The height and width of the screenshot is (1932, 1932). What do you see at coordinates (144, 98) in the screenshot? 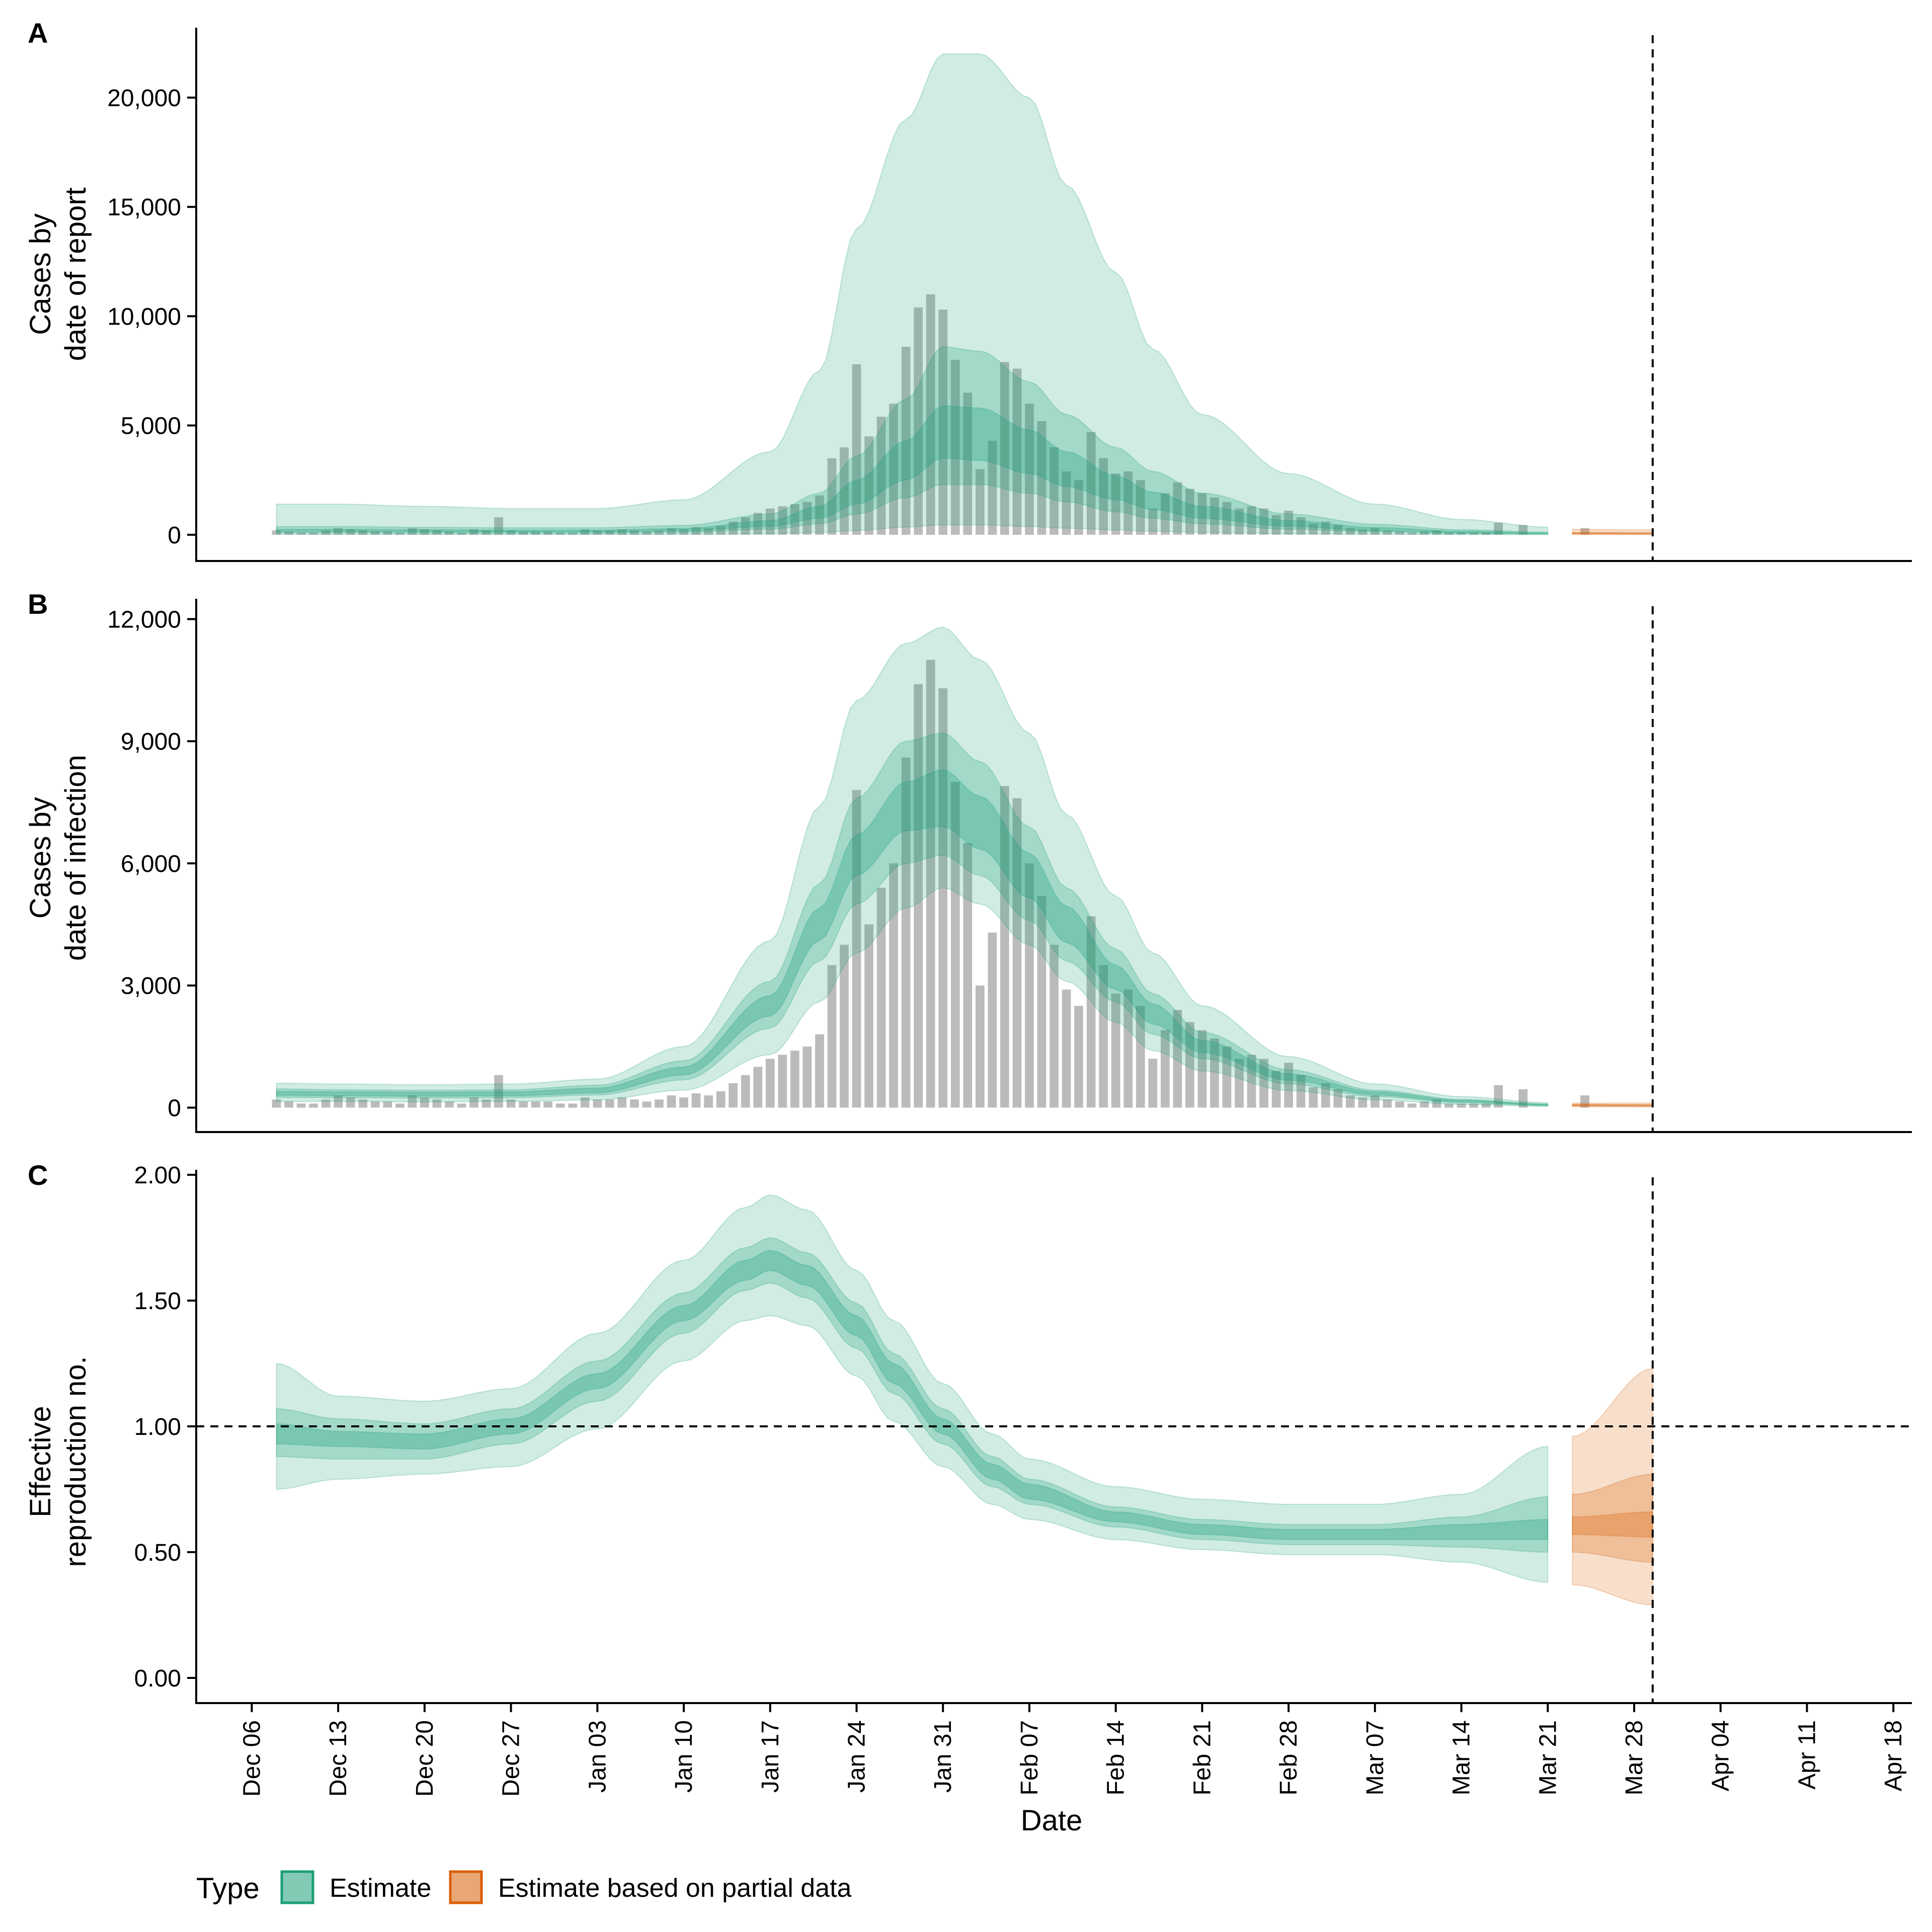
I see `panel-a-y-tick-label: 20,000` at bounding box center [144, 98].